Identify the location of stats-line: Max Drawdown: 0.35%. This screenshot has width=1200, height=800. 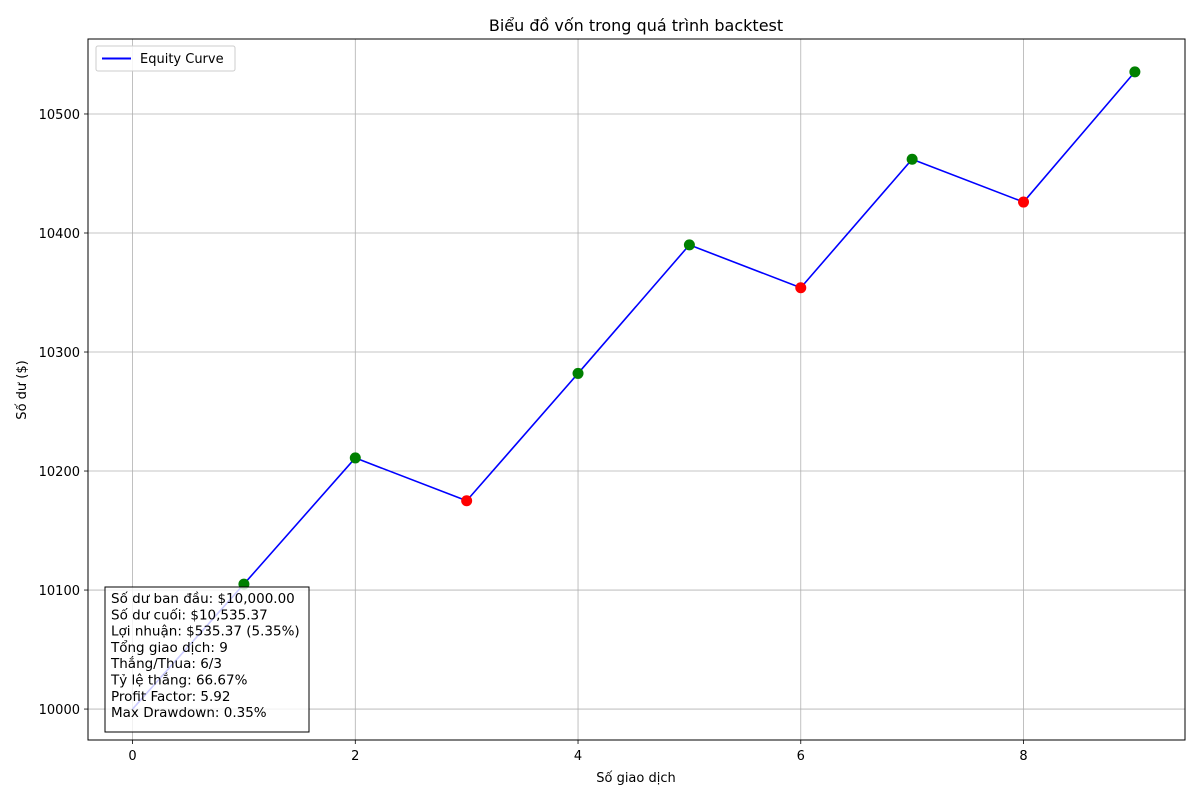
(189, 713).